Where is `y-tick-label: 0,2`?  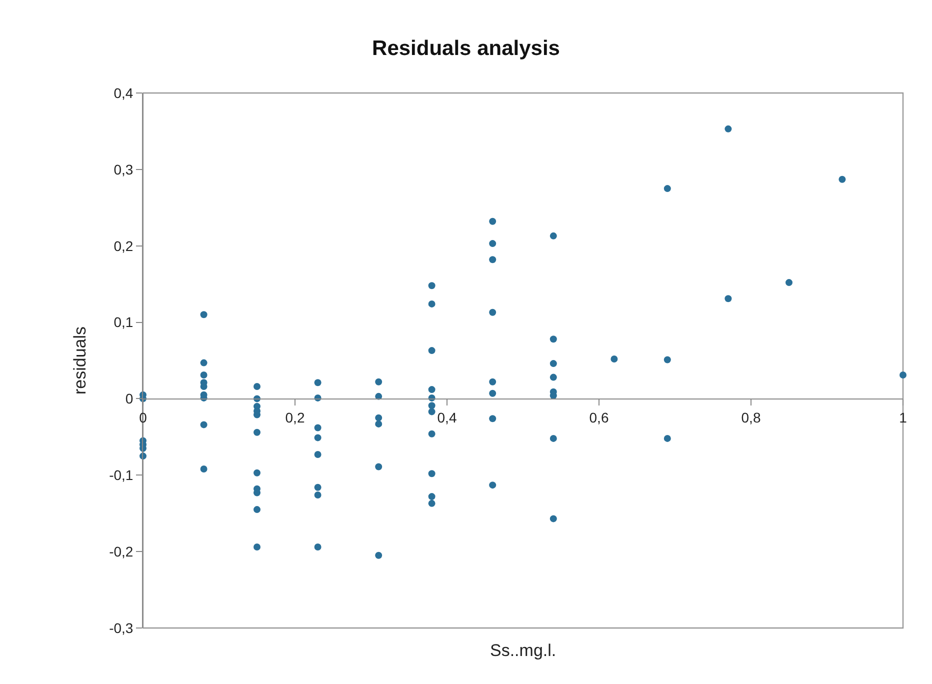
y-tick-label: 0,2 is located at coordinates (124, 246).